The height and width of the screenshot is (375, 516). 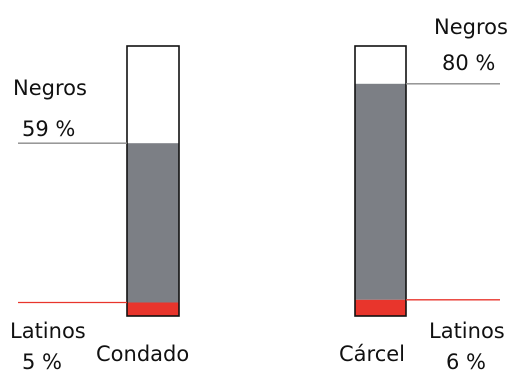 I want to click on bar-condado-negros, so click(x=153, y=223).